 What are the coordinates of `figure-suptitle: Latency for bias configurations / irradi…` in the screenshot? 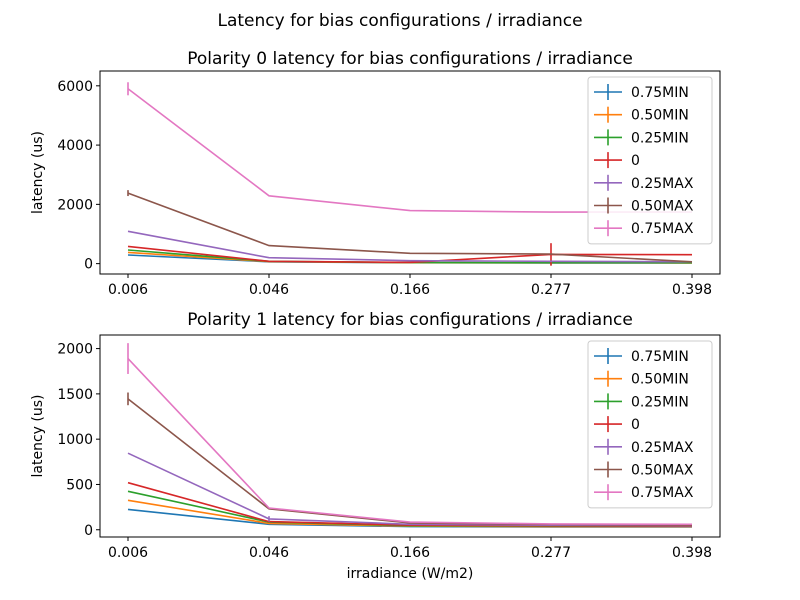 It's located at (399, 21).